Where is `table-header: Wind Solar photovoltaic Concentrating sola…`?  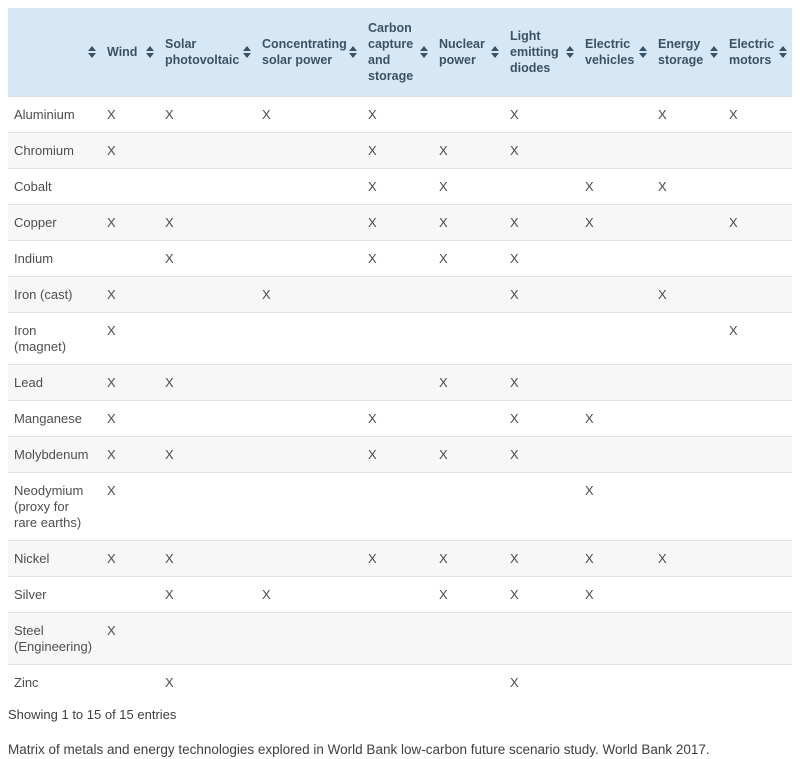
table-header: Wind Solar photovoltaic Concentrating sola… is located at coordinates (400, 52).